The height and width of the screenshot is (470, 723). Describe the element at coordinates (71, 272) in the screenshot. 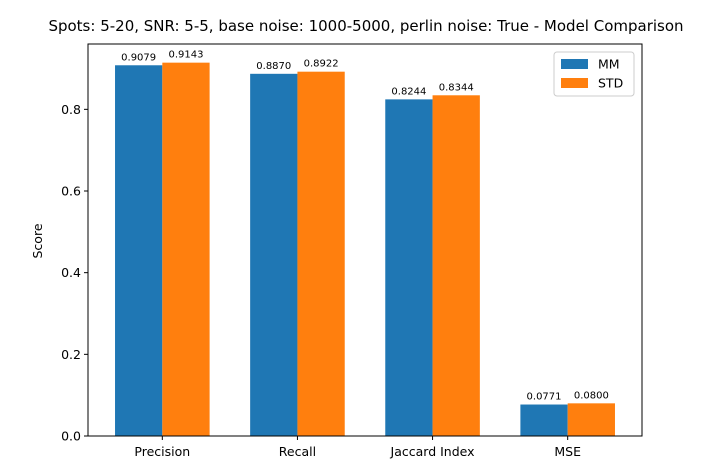

I see `y-tick-label-2: 0.4` at that location.